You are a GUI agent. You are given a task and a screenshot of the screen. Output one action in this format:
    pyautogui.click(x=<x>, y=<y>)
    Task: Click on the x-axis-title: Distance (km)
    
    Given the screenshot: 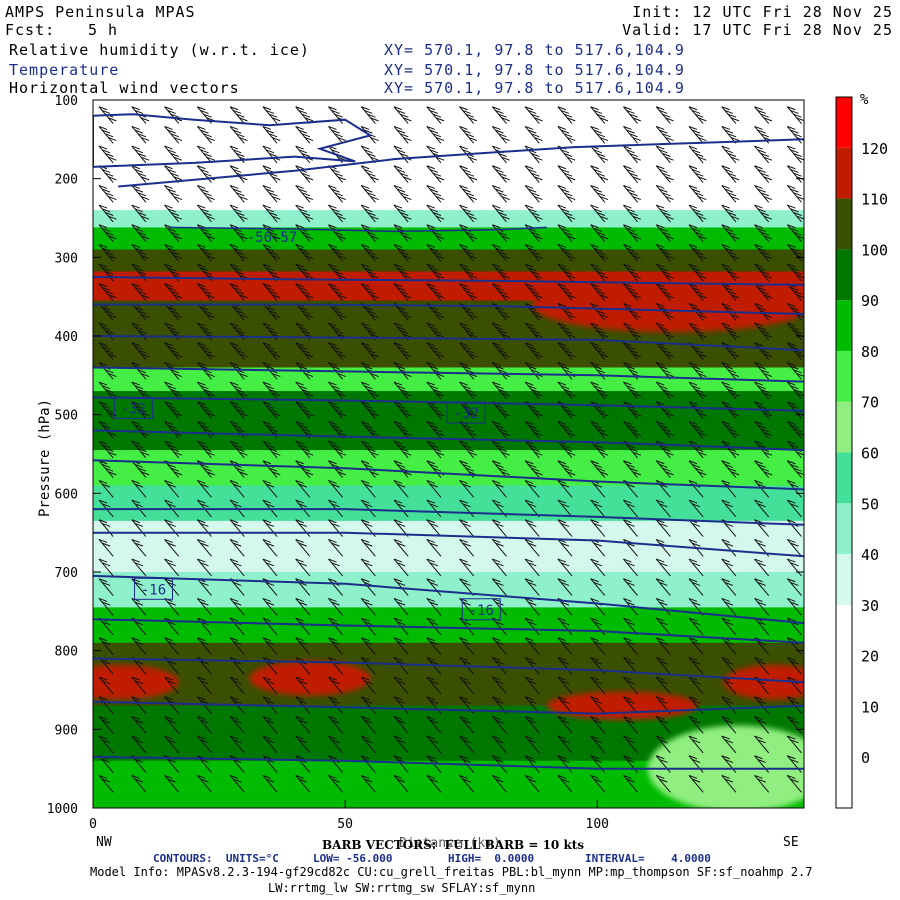 What is the action you would take?
    pyautogui.click(x=450, y=843)
    